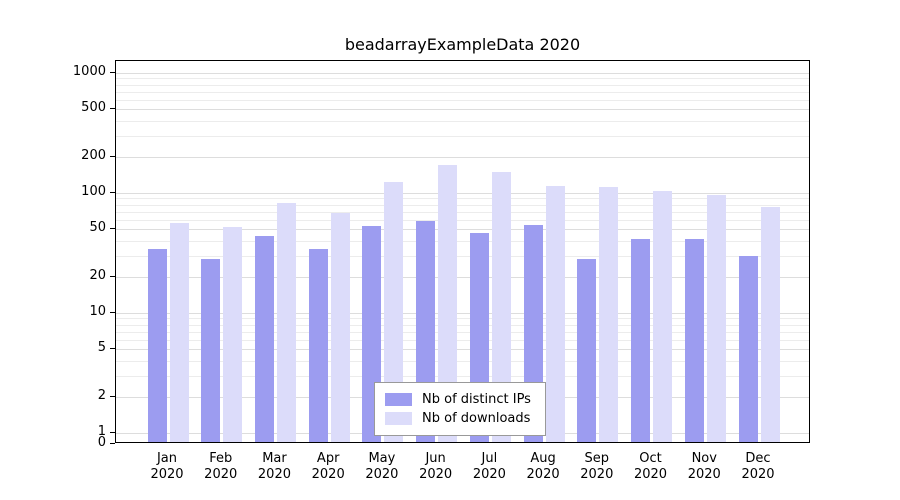 The height and width of the screenshot is (500, 900). I want to click on x-tick-label-aug: Aug 2020, so click(543, 466).